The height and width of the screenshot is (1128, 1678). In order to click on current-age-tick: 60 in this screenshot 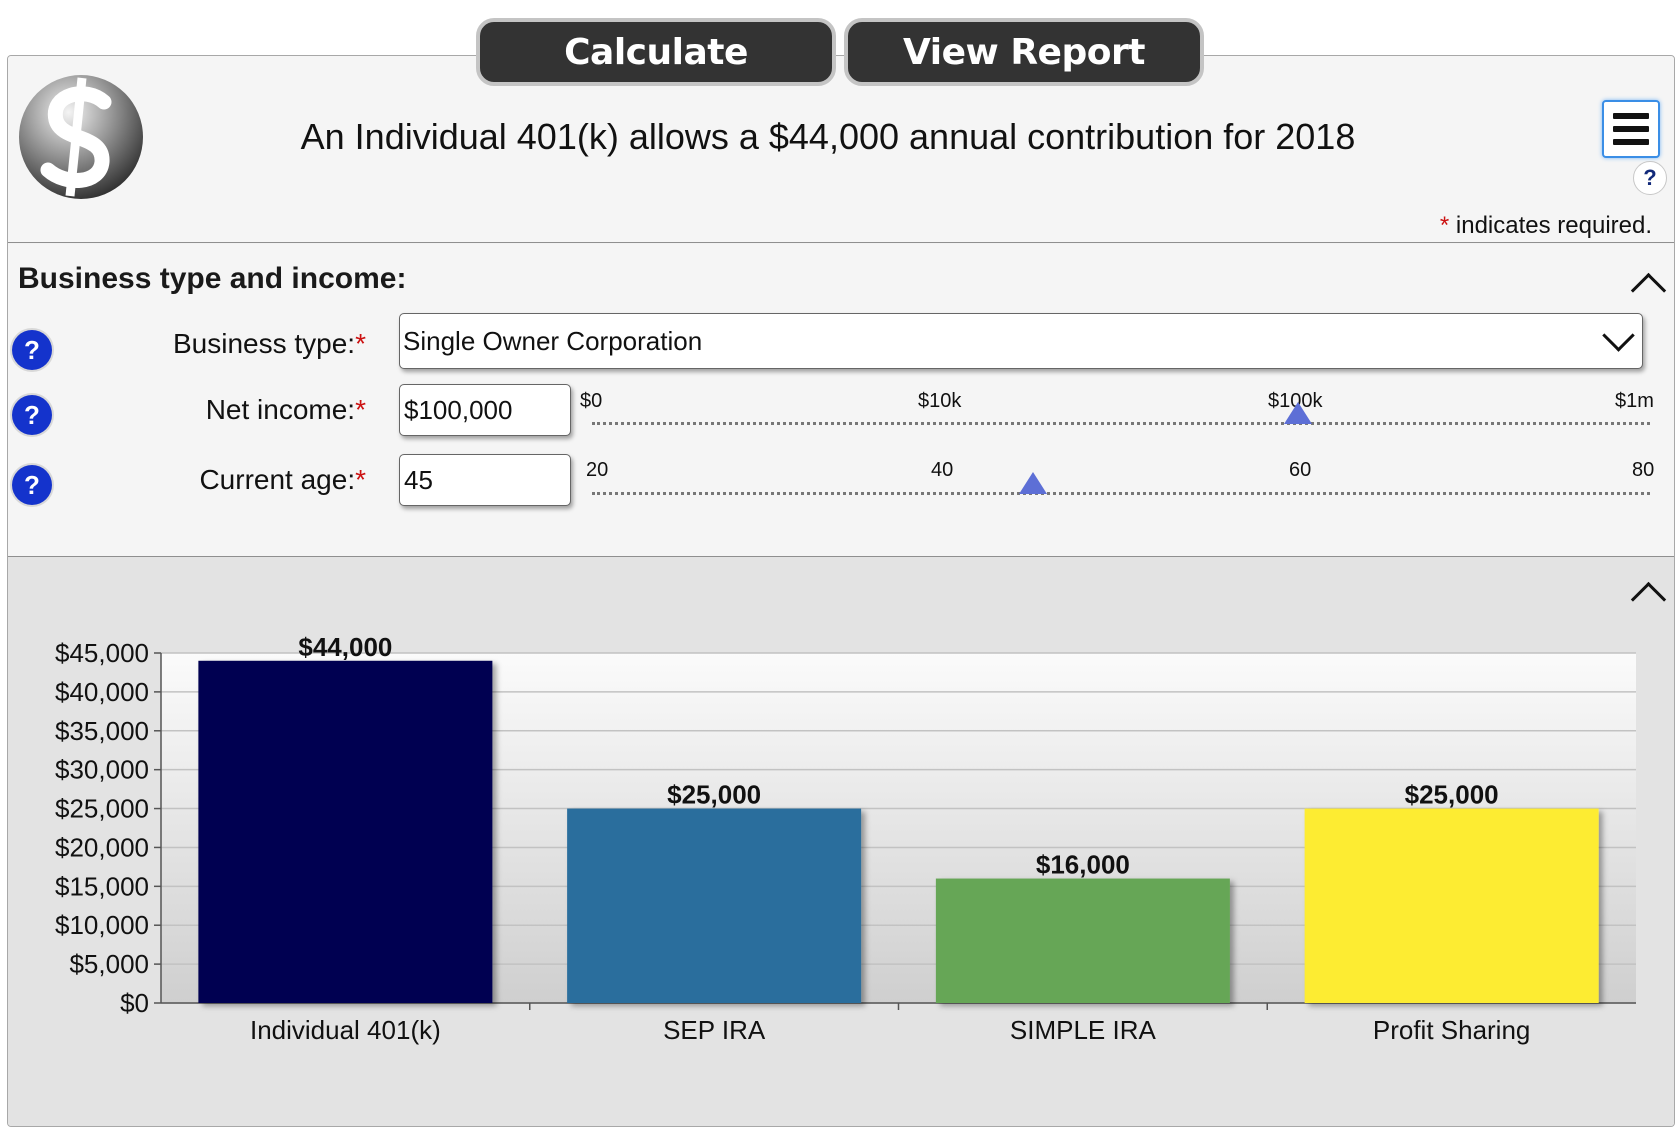, I will do `click(1300, 470)`.